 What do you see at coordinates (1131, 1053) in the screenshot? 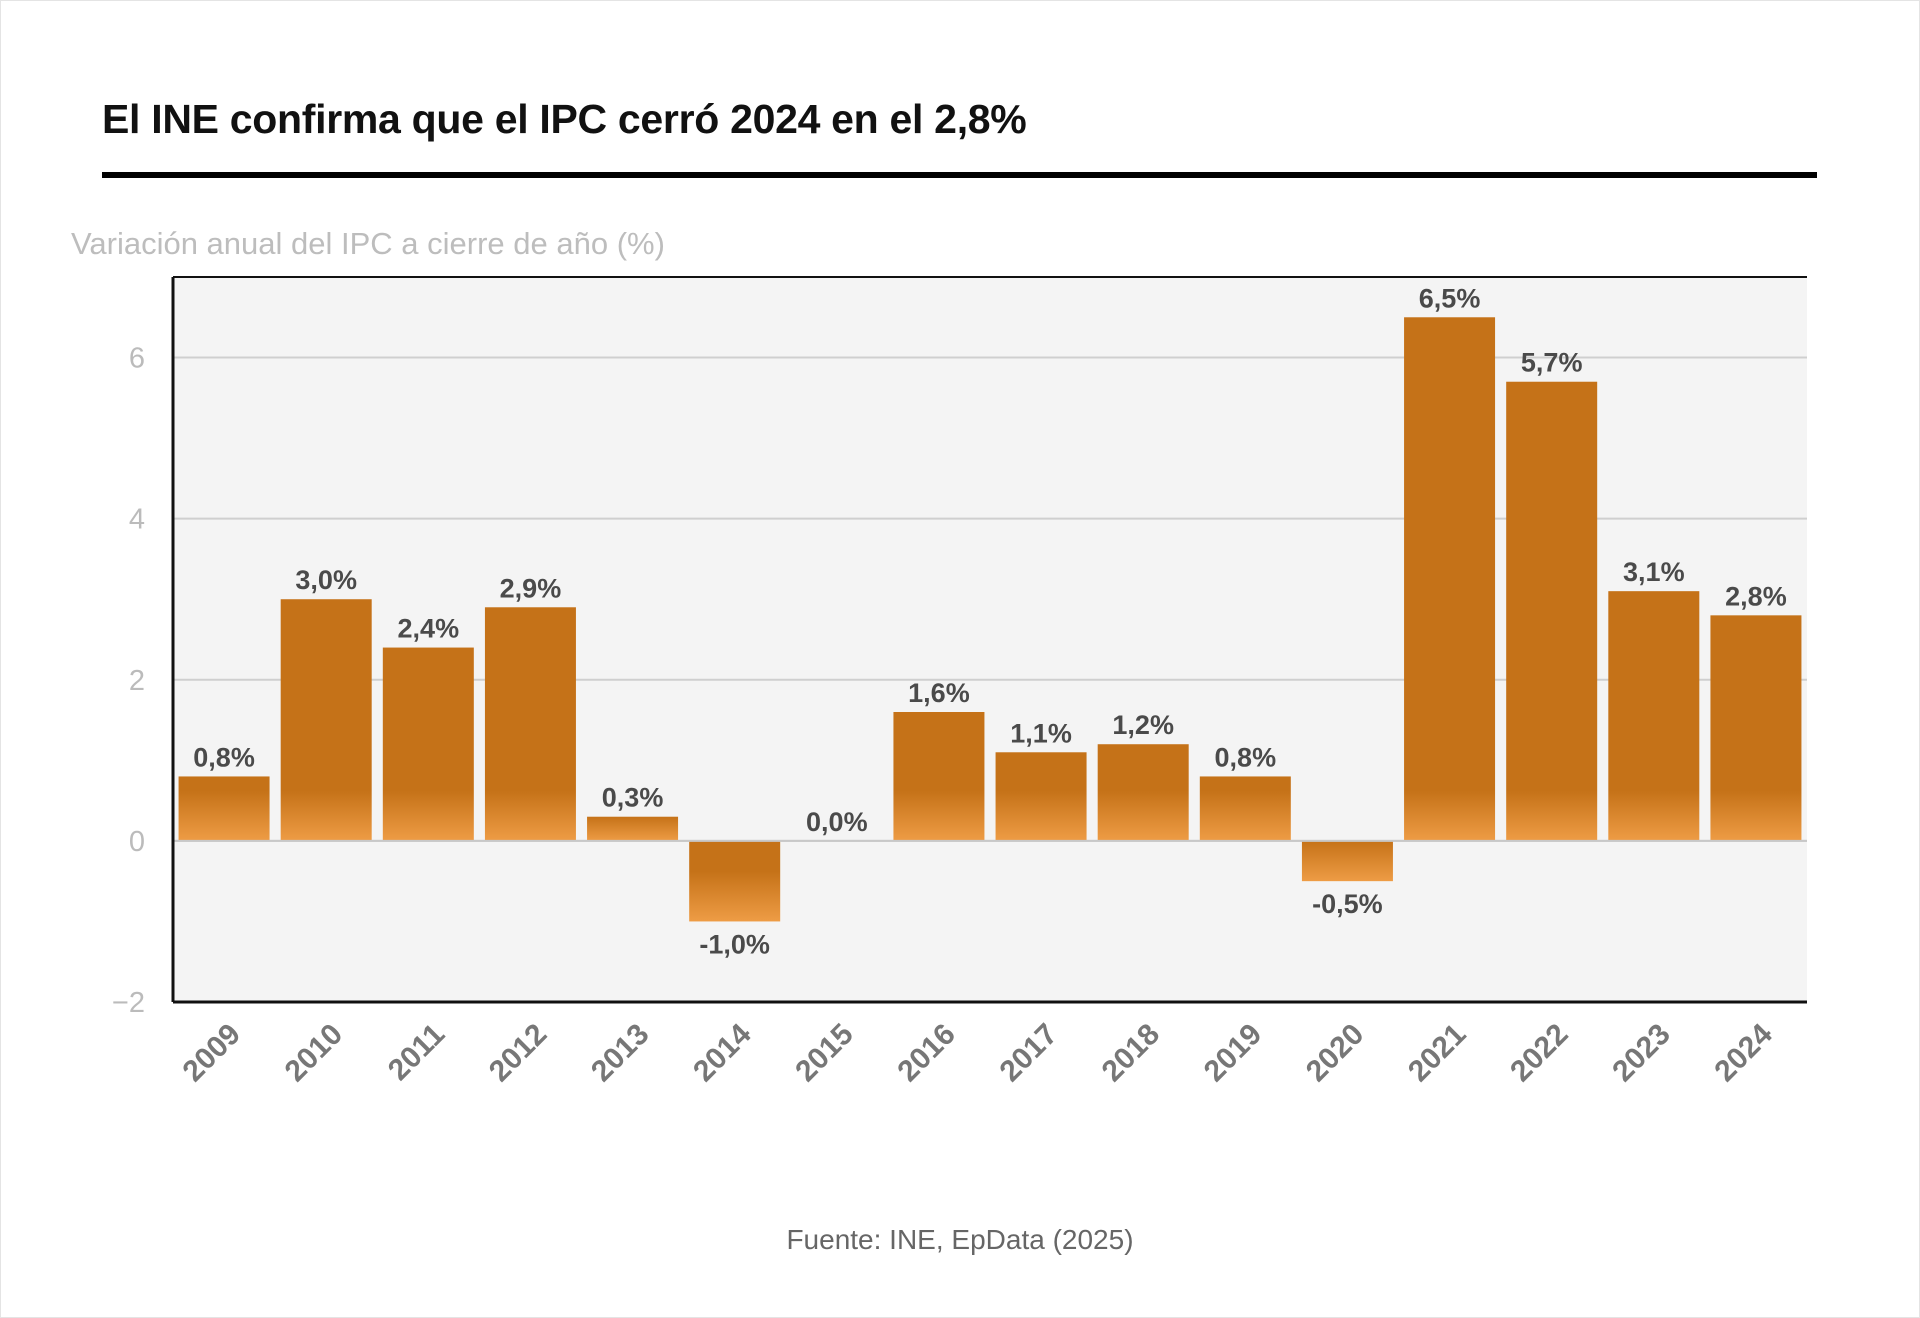
I see `x-tick-label: 2018` at bounding box center [1131, 1053].